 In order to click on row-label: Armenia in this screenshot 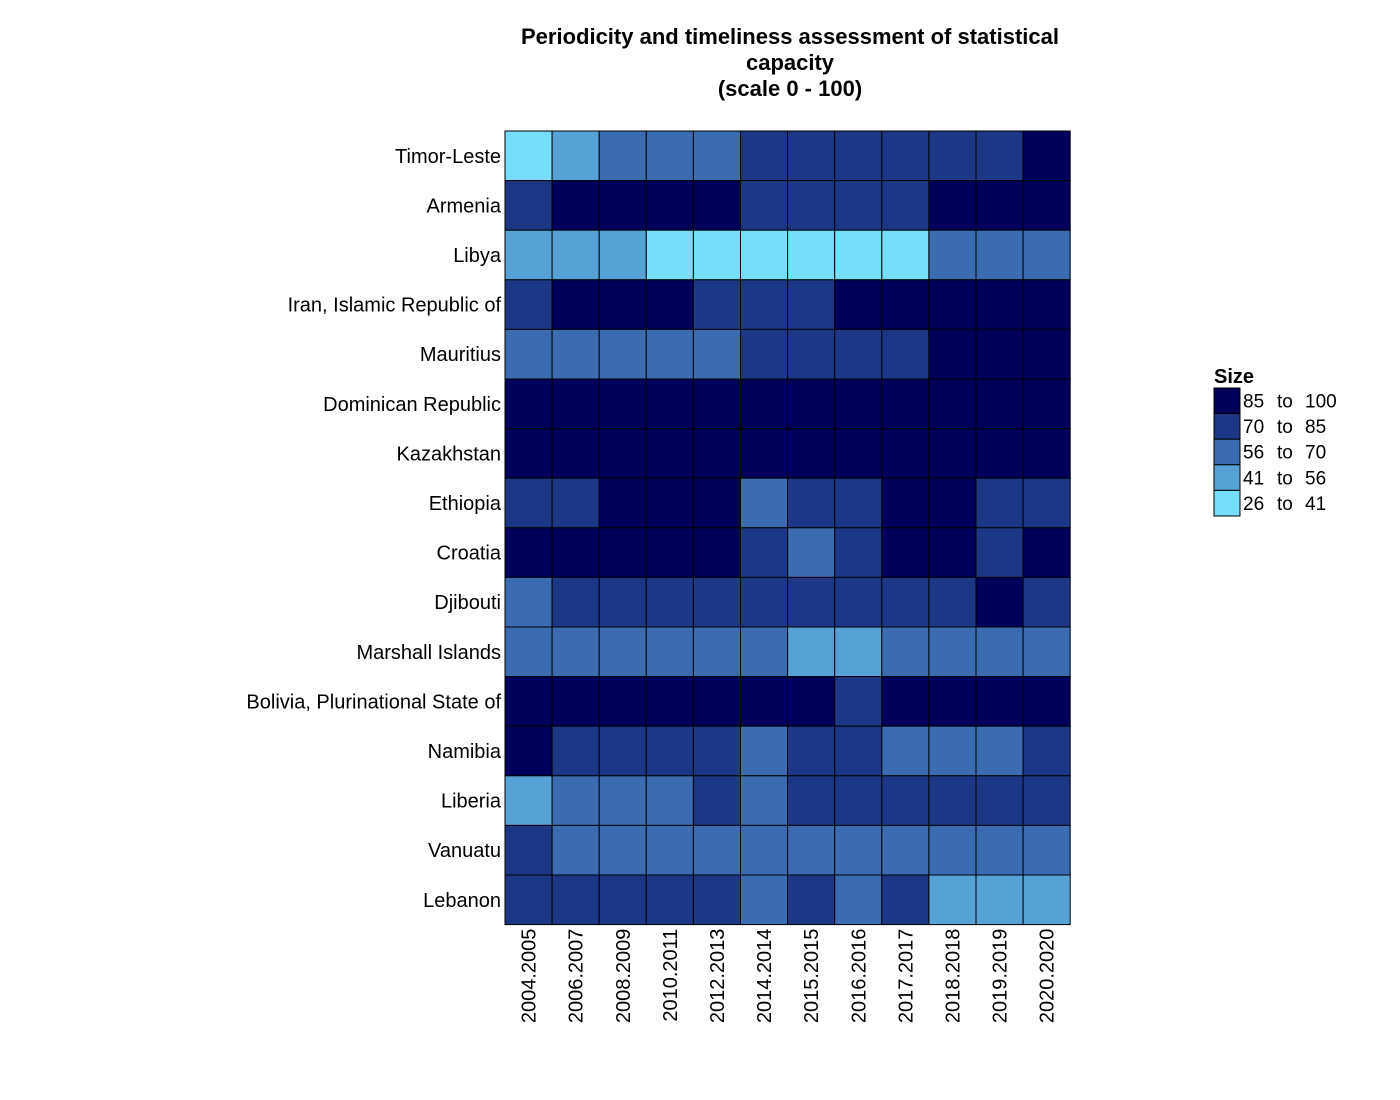, I will do `click(464, 206)`.